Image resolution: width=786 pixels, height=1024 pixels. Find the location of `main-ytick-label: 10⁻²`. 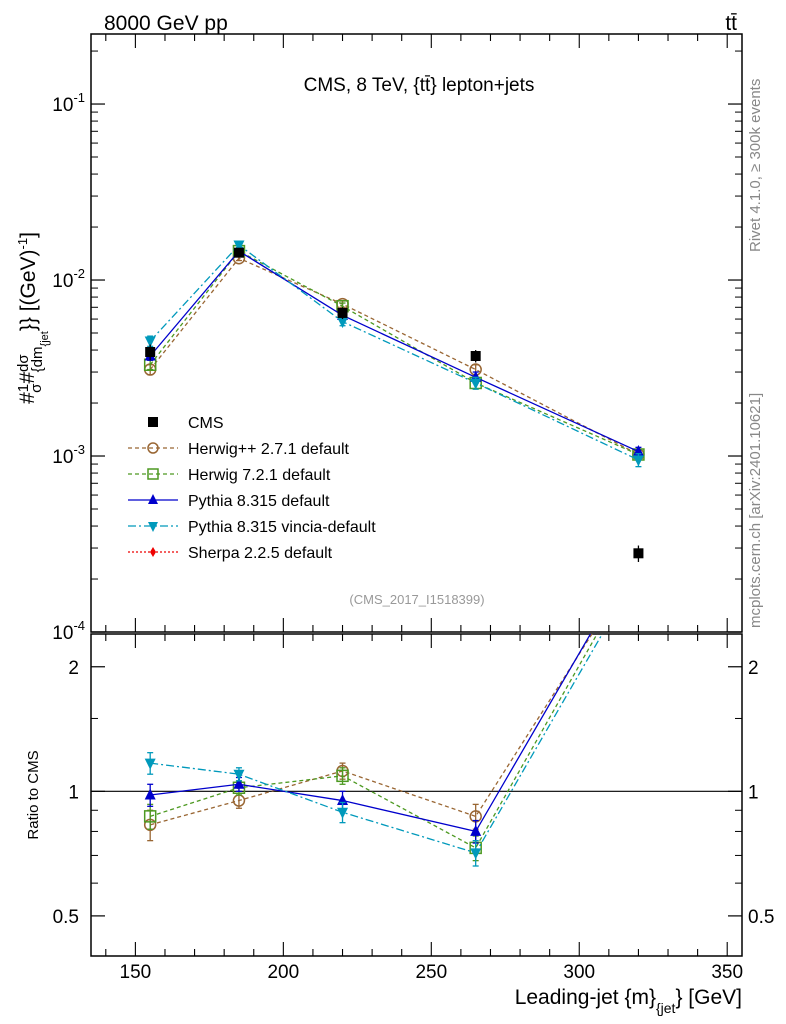

main-ytick-label: 10⁻² is located at coordinates (68, 279).